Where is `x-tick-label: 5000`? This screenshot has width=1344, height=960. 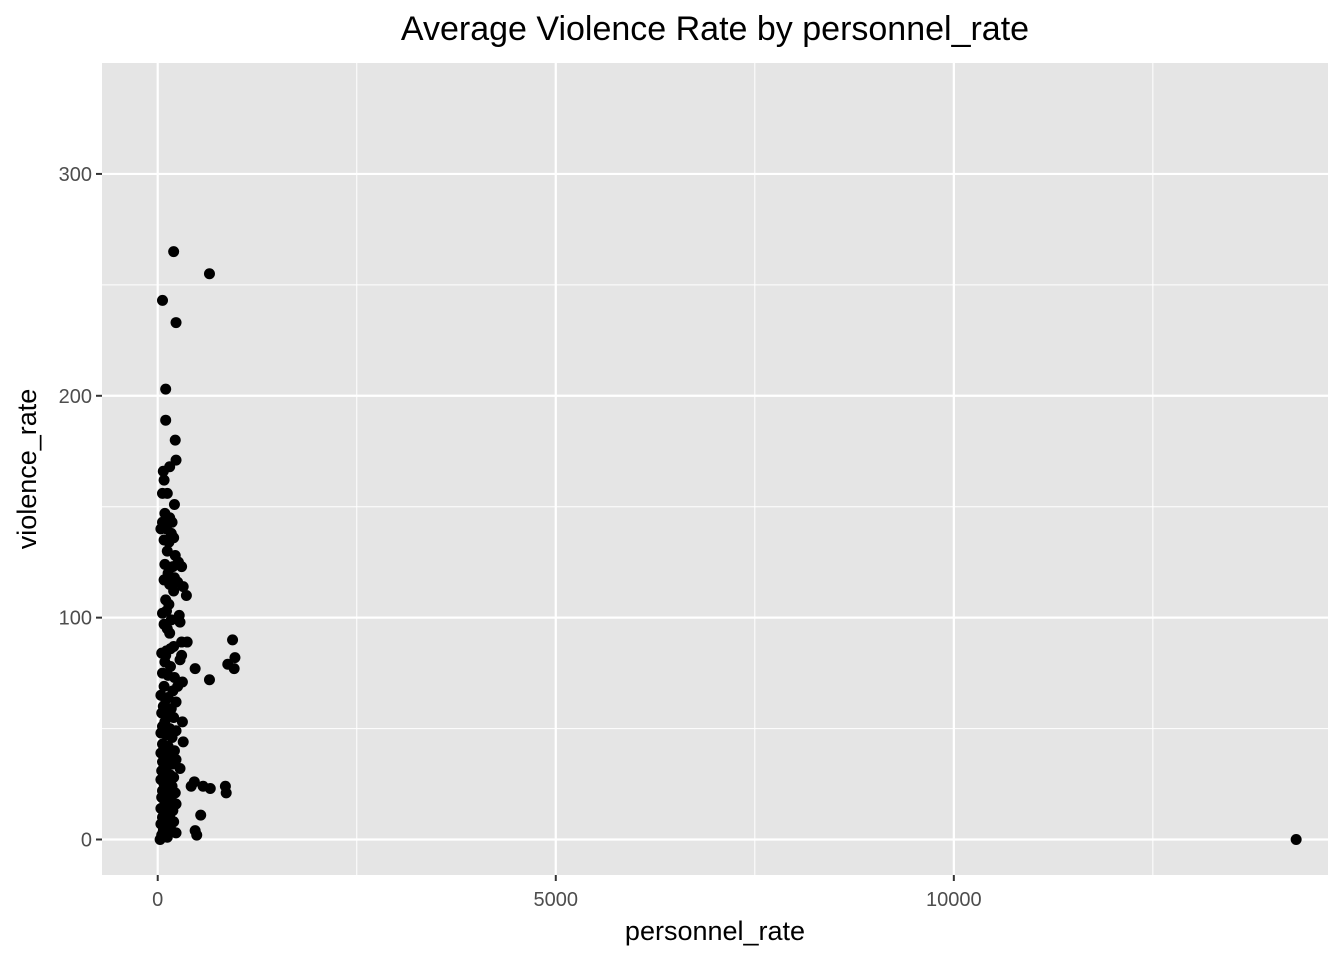
x-tick-label: 5000 is located at coordinates (556, 900).